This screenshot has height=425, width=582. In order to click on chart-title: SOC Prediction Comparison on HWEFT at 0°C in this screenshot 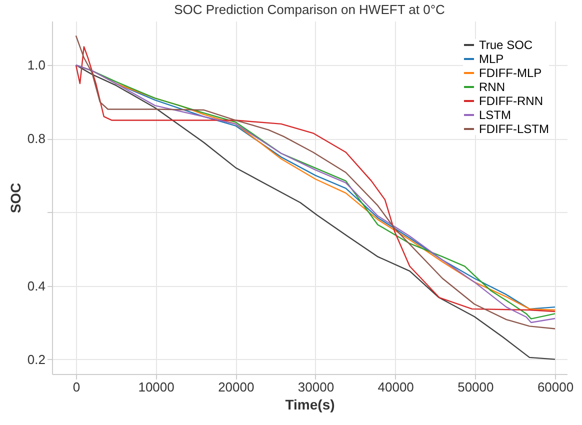, I will do `click(309, 9)`.